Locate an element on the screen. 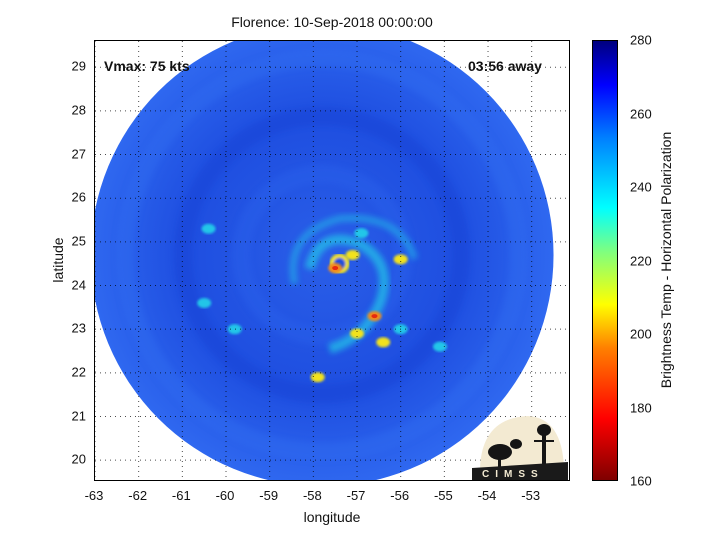 This screenshot has width=720, height=540. vmax-label: Vmax: 75 kts is located at coordinates (147, 66).